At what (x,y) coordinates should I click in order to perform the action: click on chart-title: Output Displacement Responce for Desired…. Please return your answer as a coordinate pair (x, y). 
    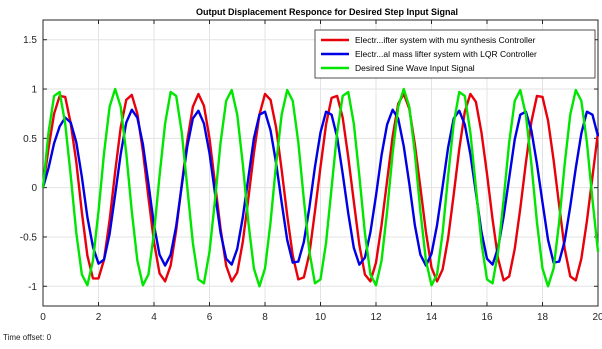
    Looking at the image, I should click on (327, 12).